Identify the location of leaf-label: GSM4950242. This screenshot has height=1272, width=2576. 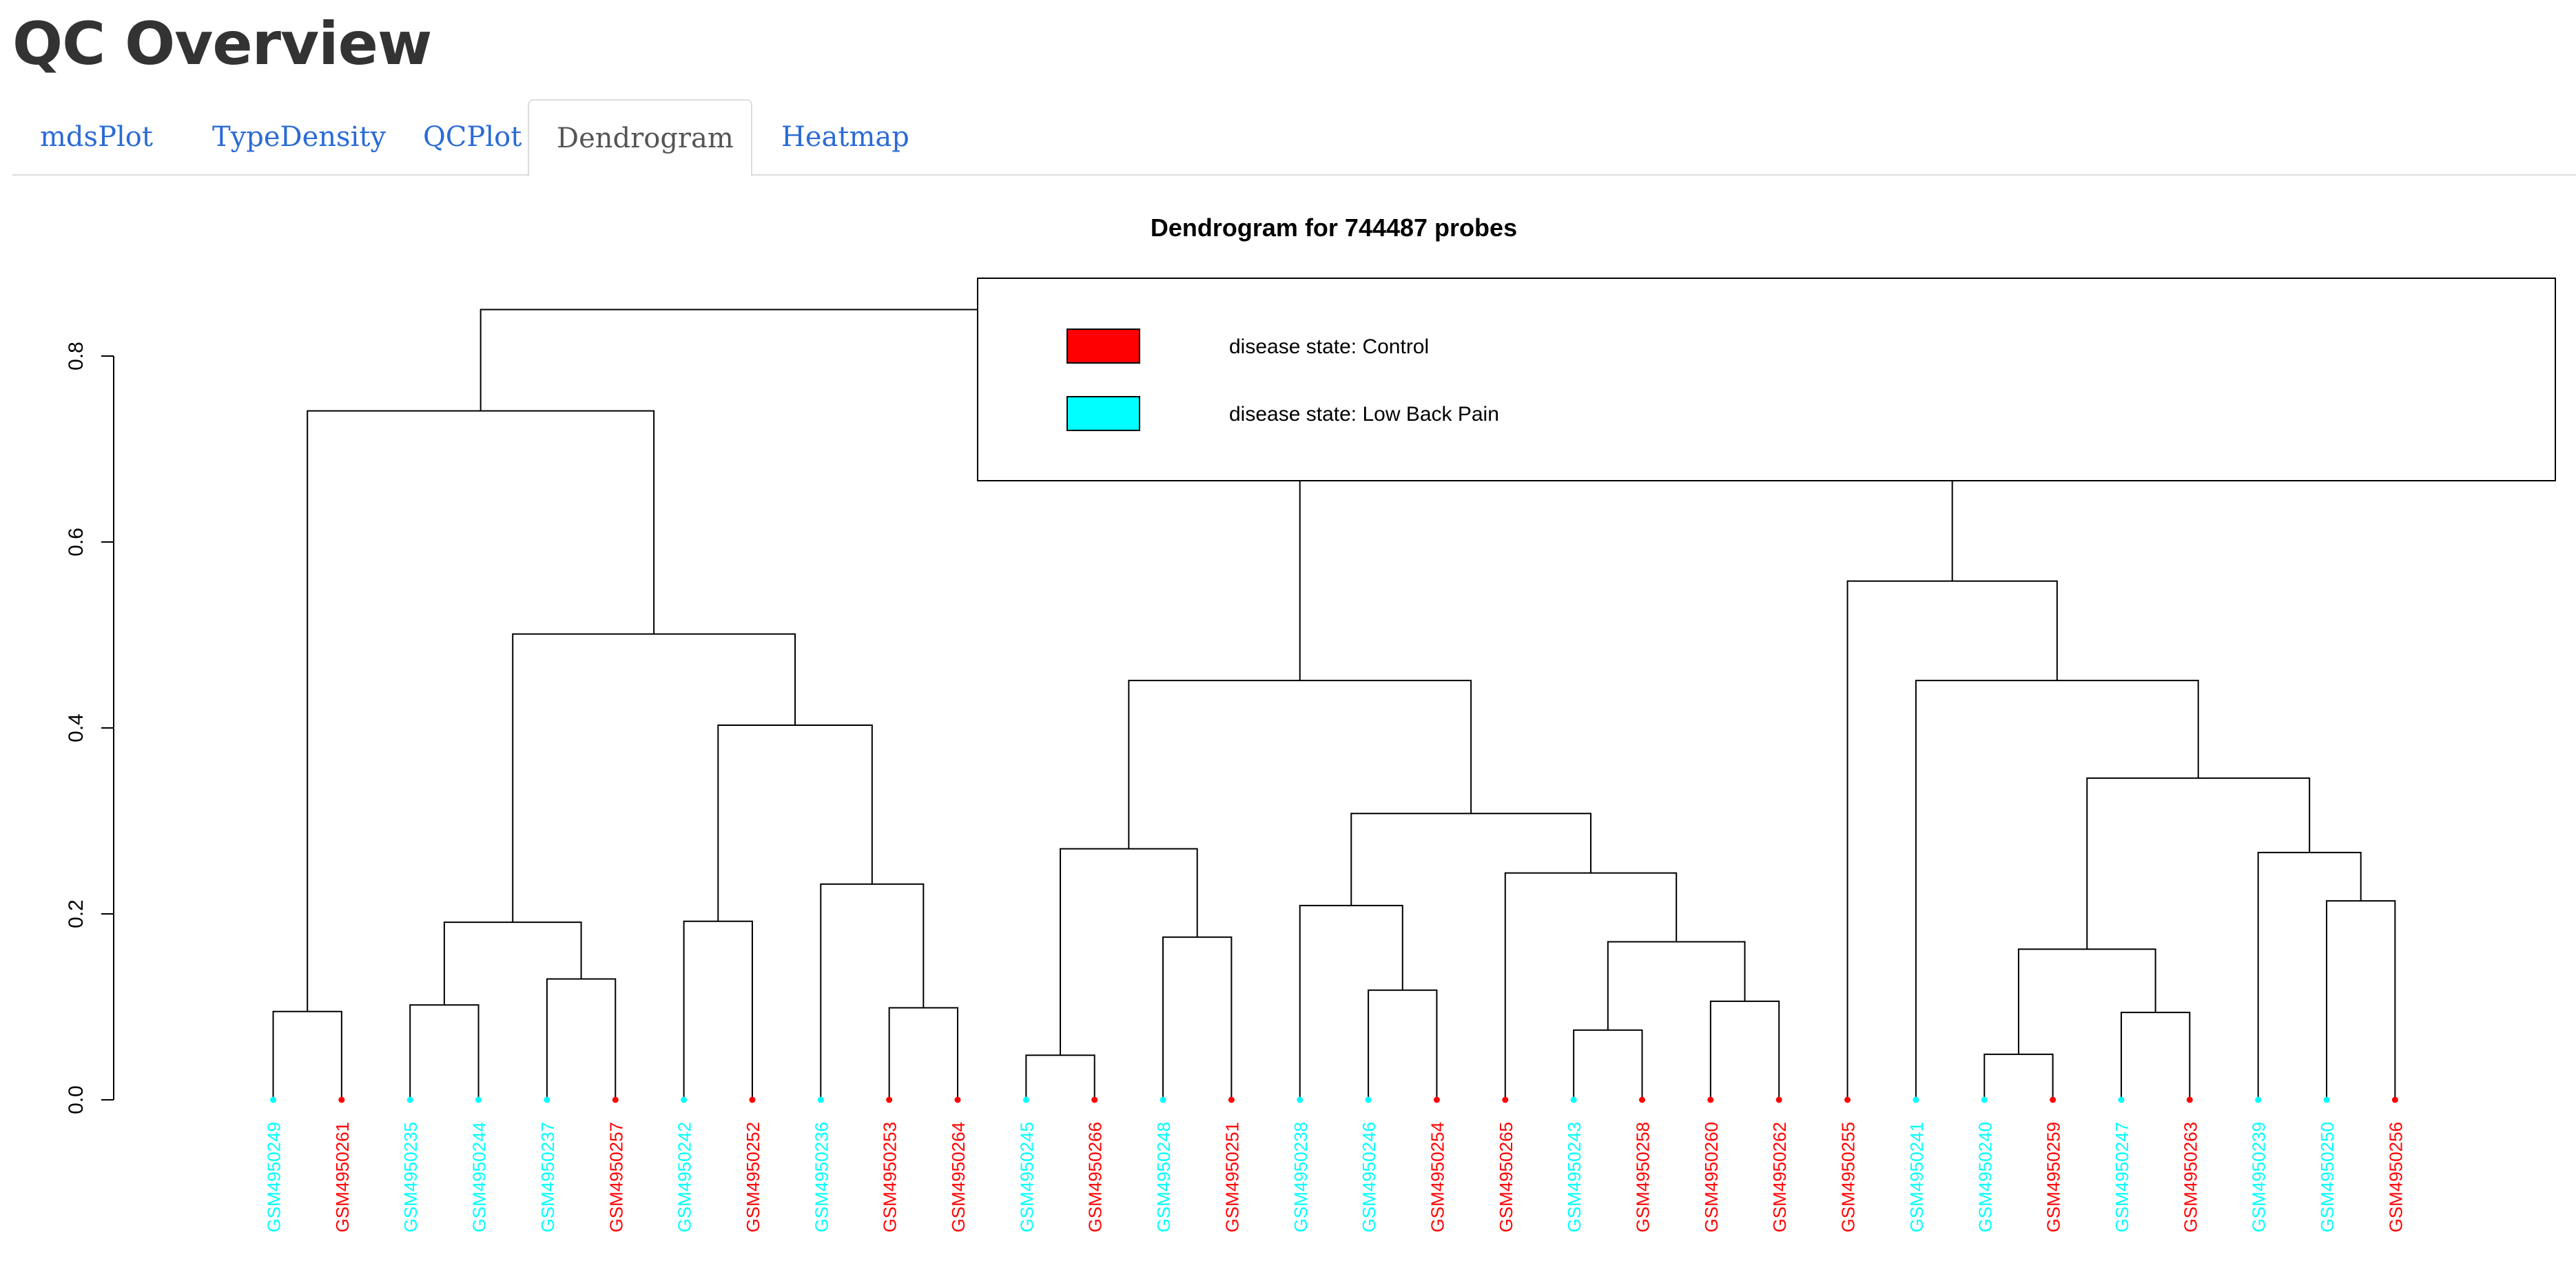
(684, 1177).